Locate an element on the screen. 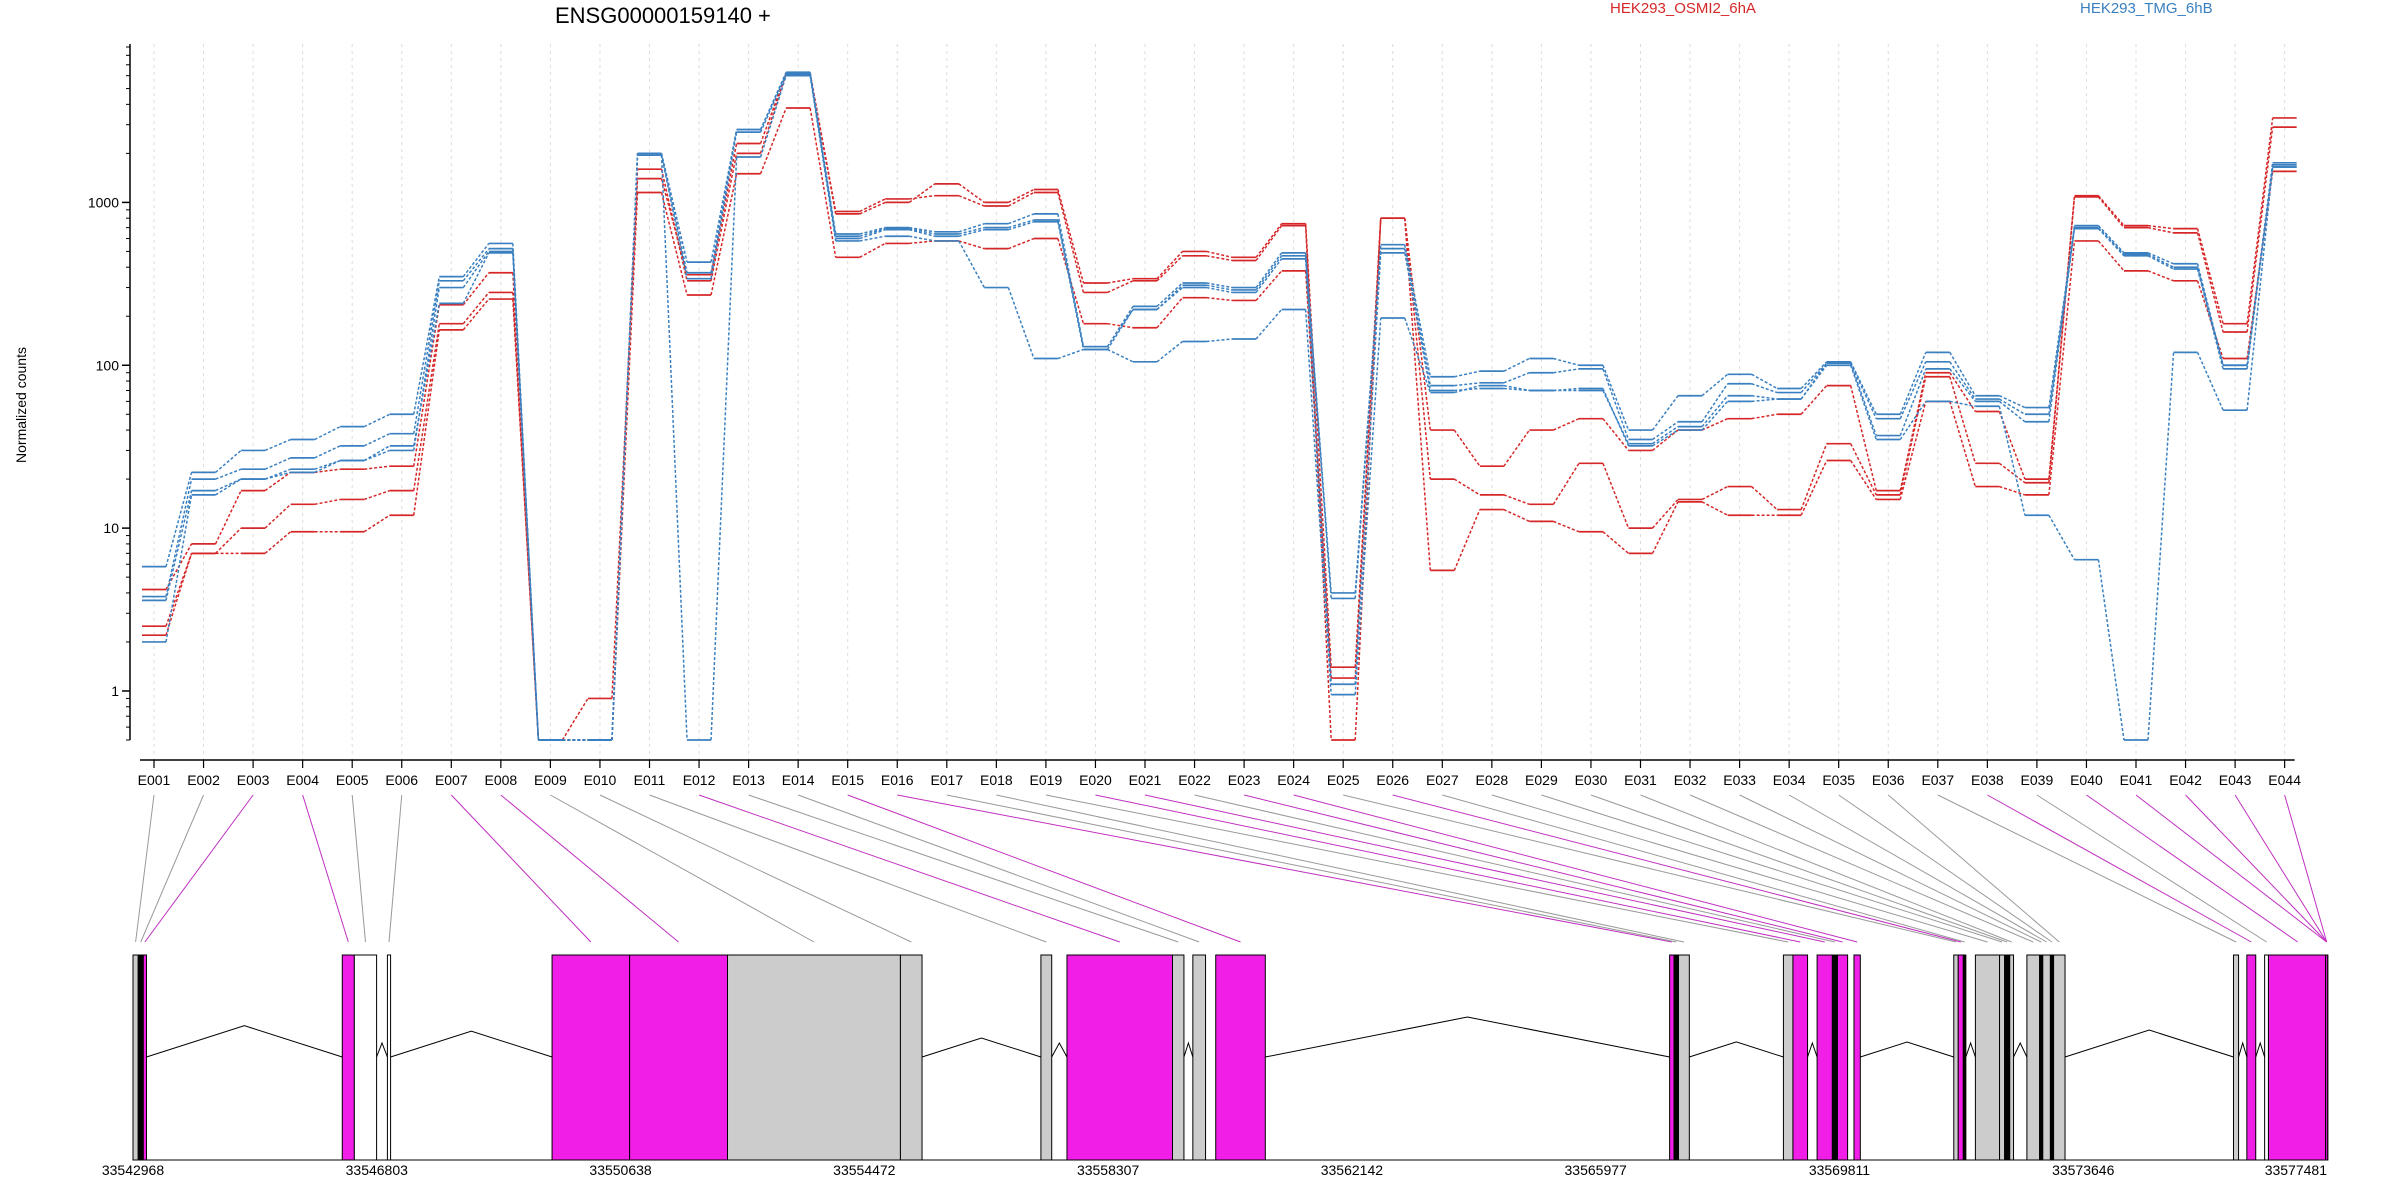 The height and width of the screenshot is (1200, 2400). connector-E030 is located at coordinates (1799, 868).